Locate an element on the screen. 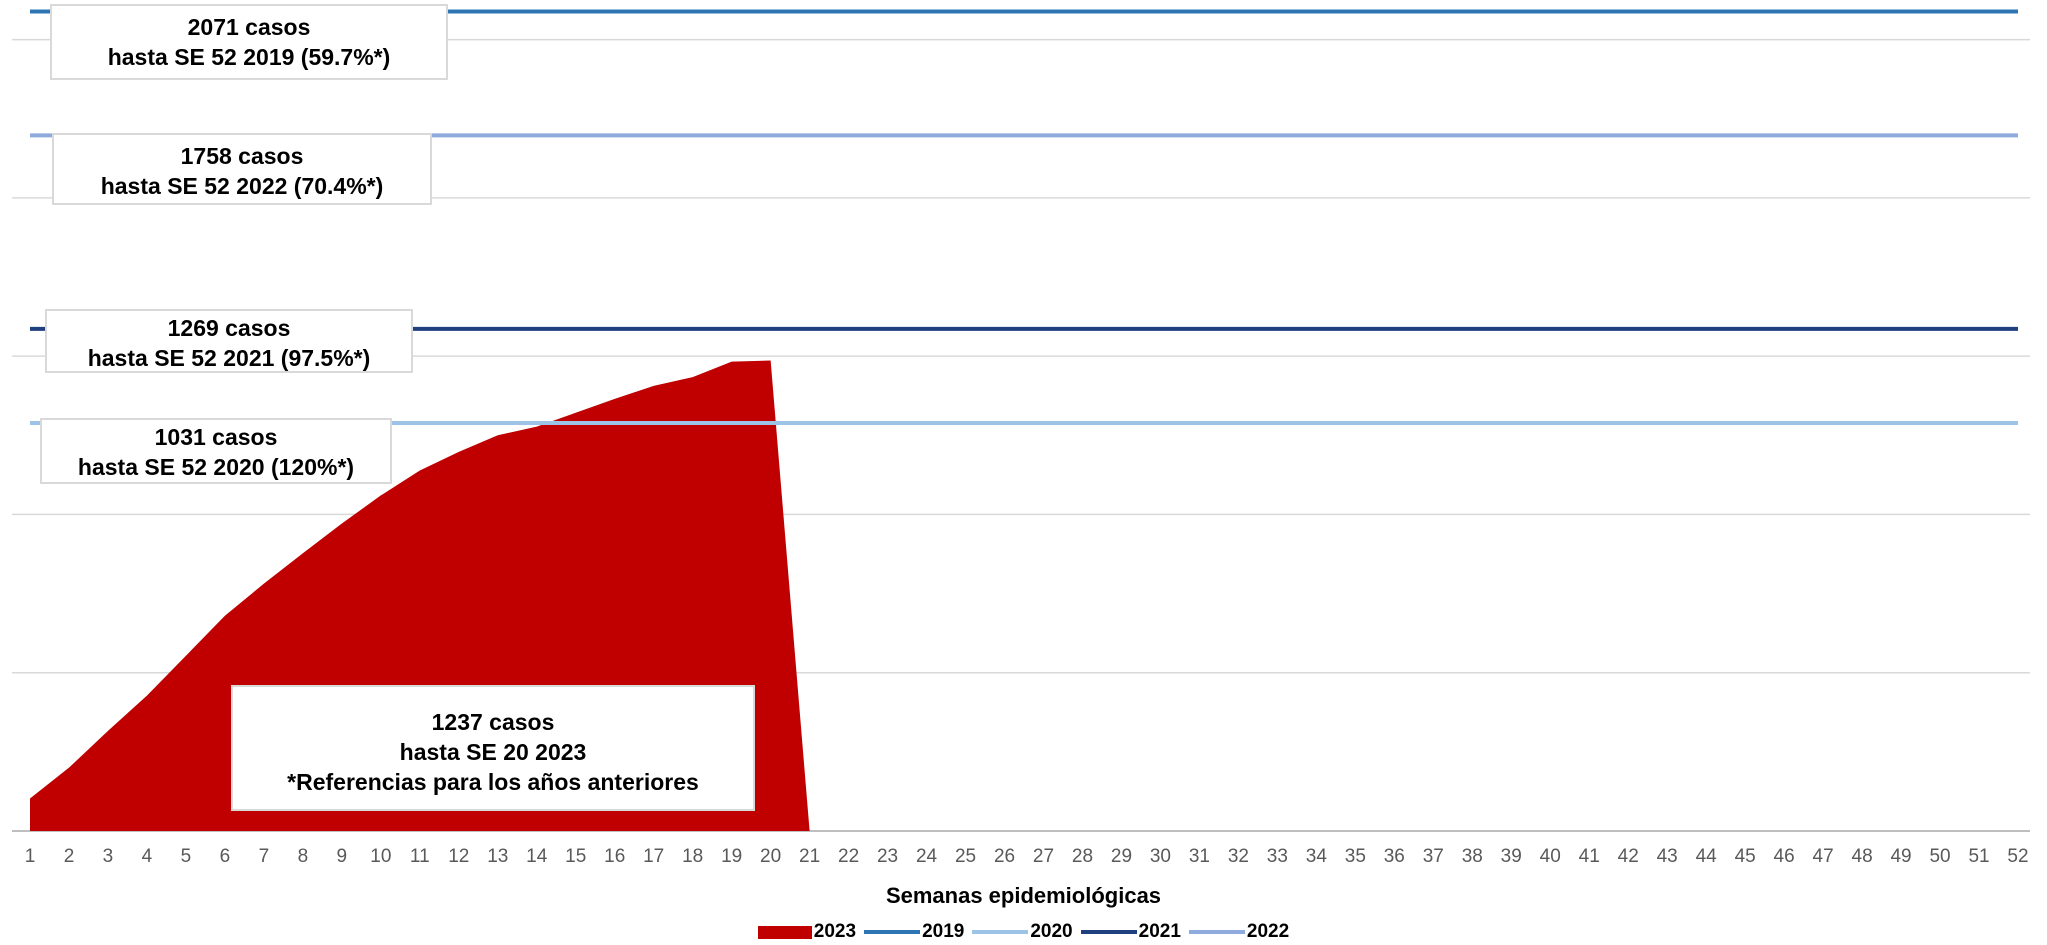  x-tick-label: 11 is located at coordinates (420, 856).